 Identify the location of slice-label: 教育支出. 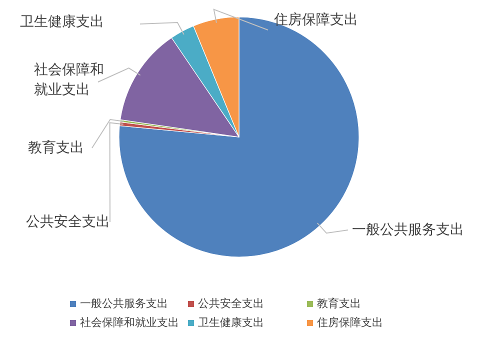
(56, 148).